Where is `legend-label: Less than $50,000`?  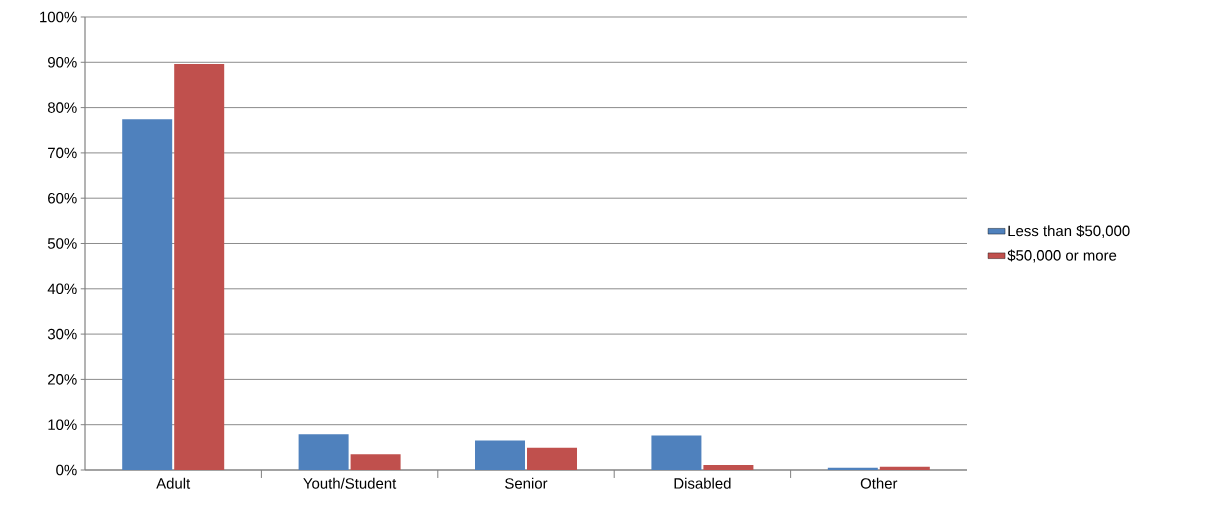 legend-label: Less than $50,000 is located at coordinates (1069, 231).